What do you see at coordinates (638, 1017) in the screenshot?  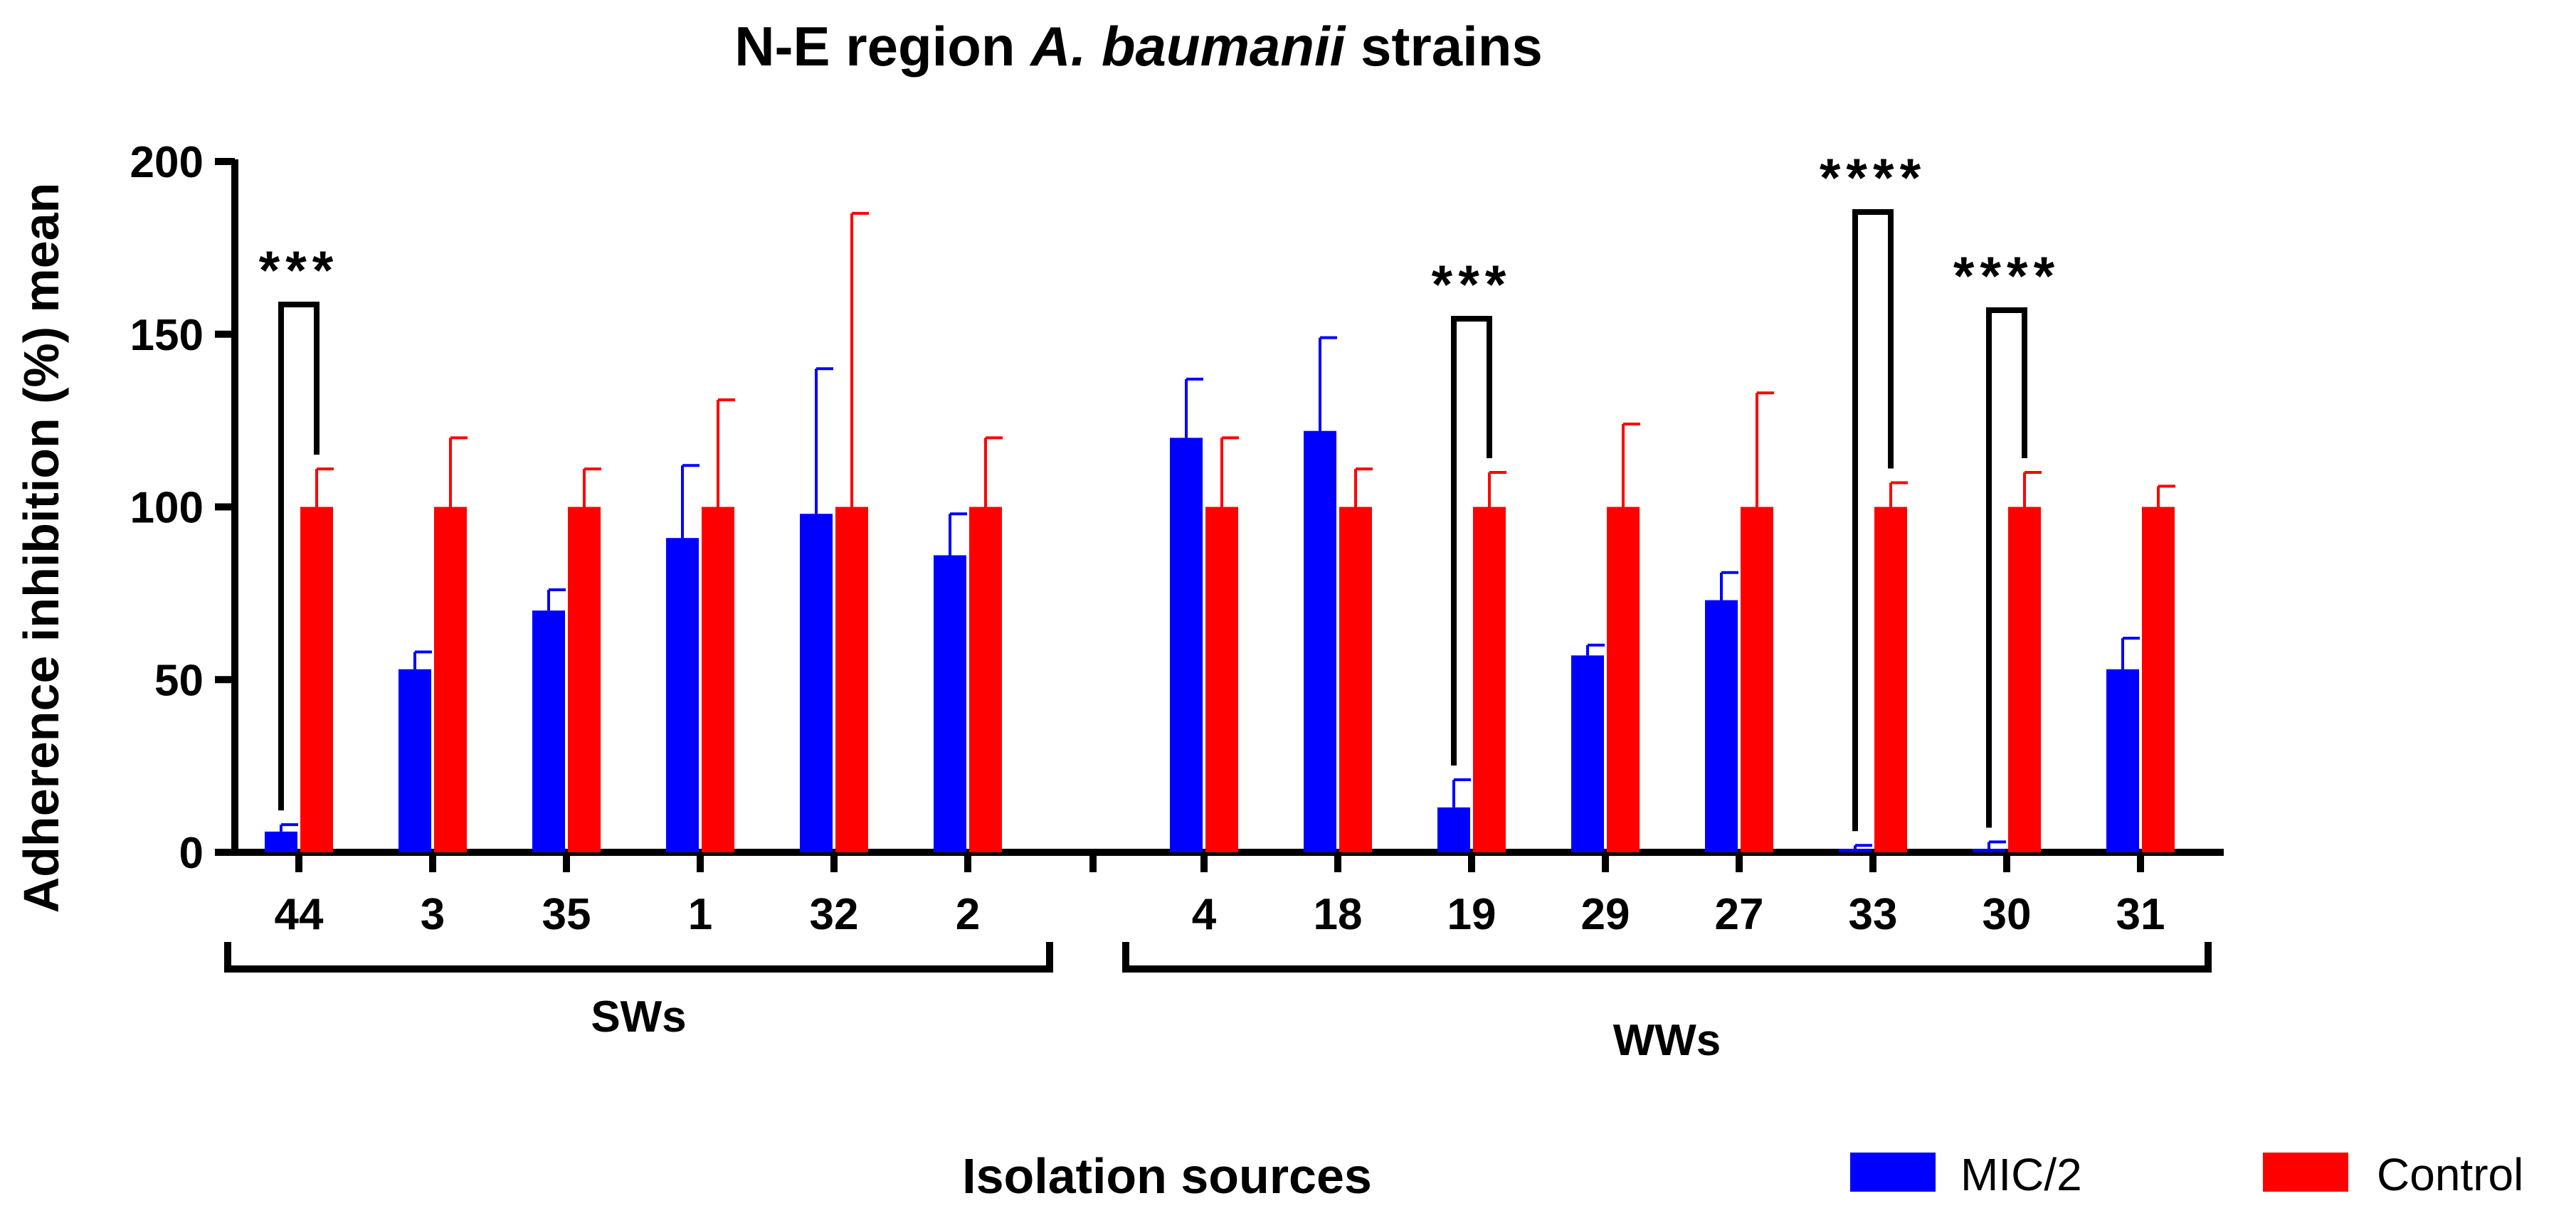 I see `group-label: SWs` at bounding box center [638, 1017].